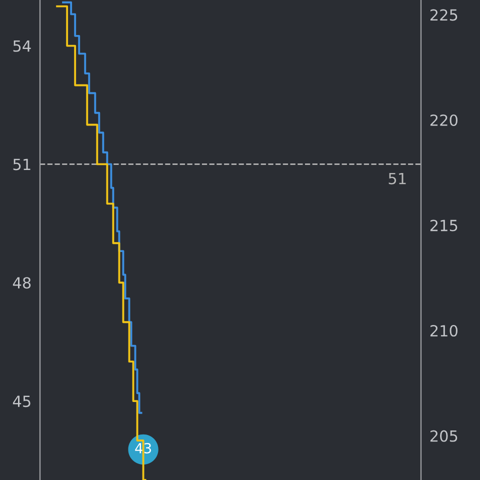 The width and height of the screenshot is (480, 480). I want to click on y-tick-label: 48, so click(21, 283).